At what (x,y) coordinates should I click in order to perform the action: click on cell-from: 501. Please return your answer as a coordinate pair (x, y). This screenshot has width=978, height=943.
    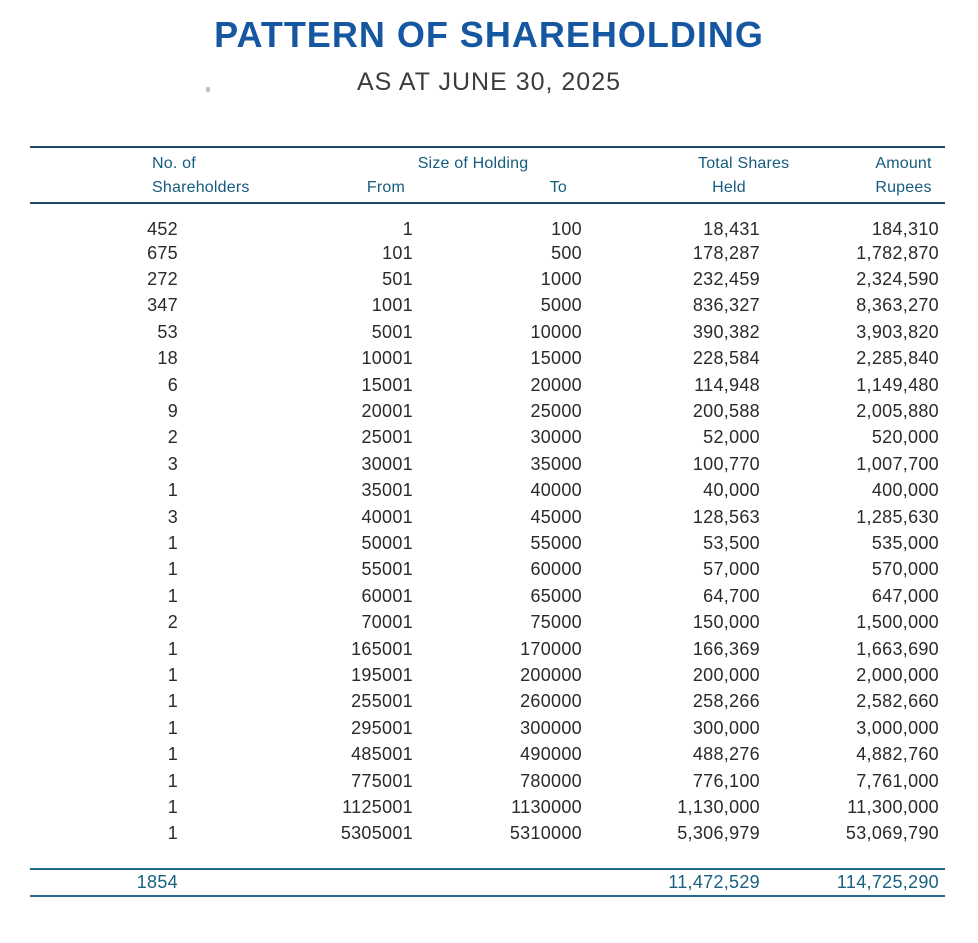
    Looking at the image, I should click on (397, 279).